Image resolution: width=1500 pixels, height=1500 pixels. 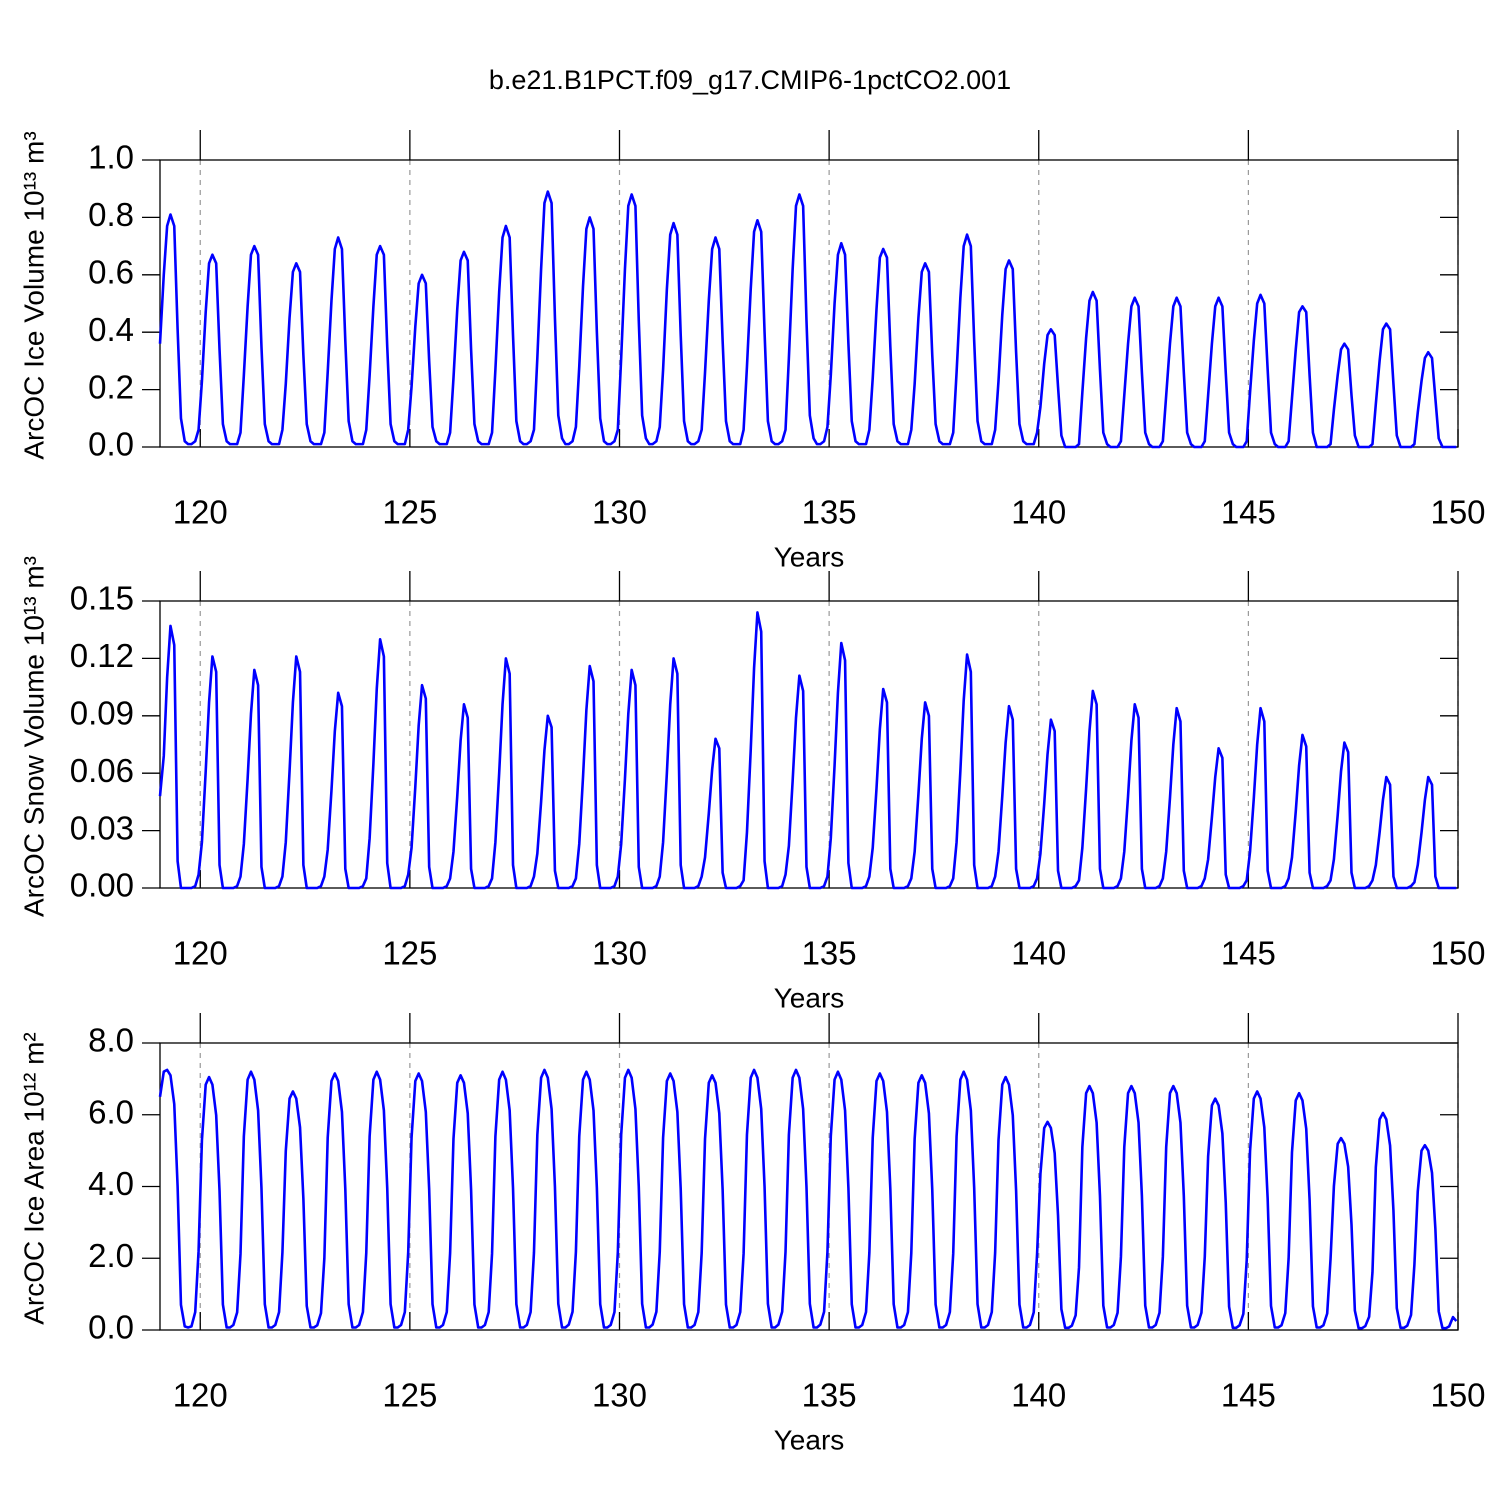 What do you see at coordinates (102, 655) in the screenshot?
I see `y-tick-label: 0.12` at bounding box center [102, 655].